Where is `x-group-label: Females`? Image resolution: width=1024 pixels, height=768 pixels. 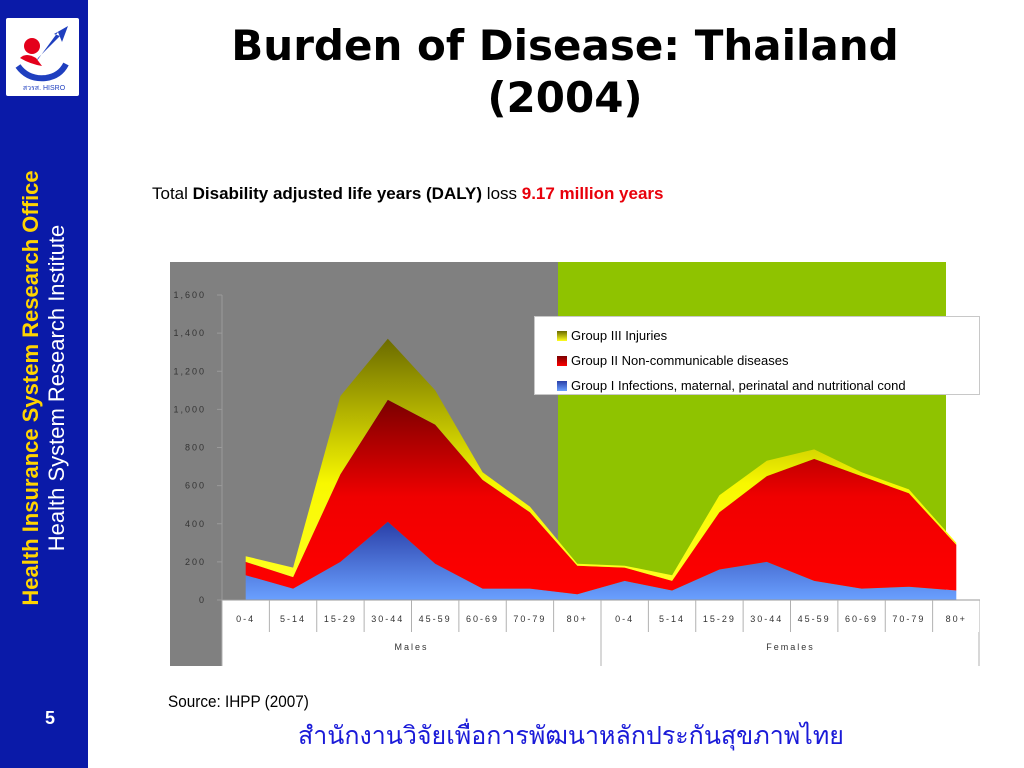
x-group-label: Females is located at coordinates (790, 647).